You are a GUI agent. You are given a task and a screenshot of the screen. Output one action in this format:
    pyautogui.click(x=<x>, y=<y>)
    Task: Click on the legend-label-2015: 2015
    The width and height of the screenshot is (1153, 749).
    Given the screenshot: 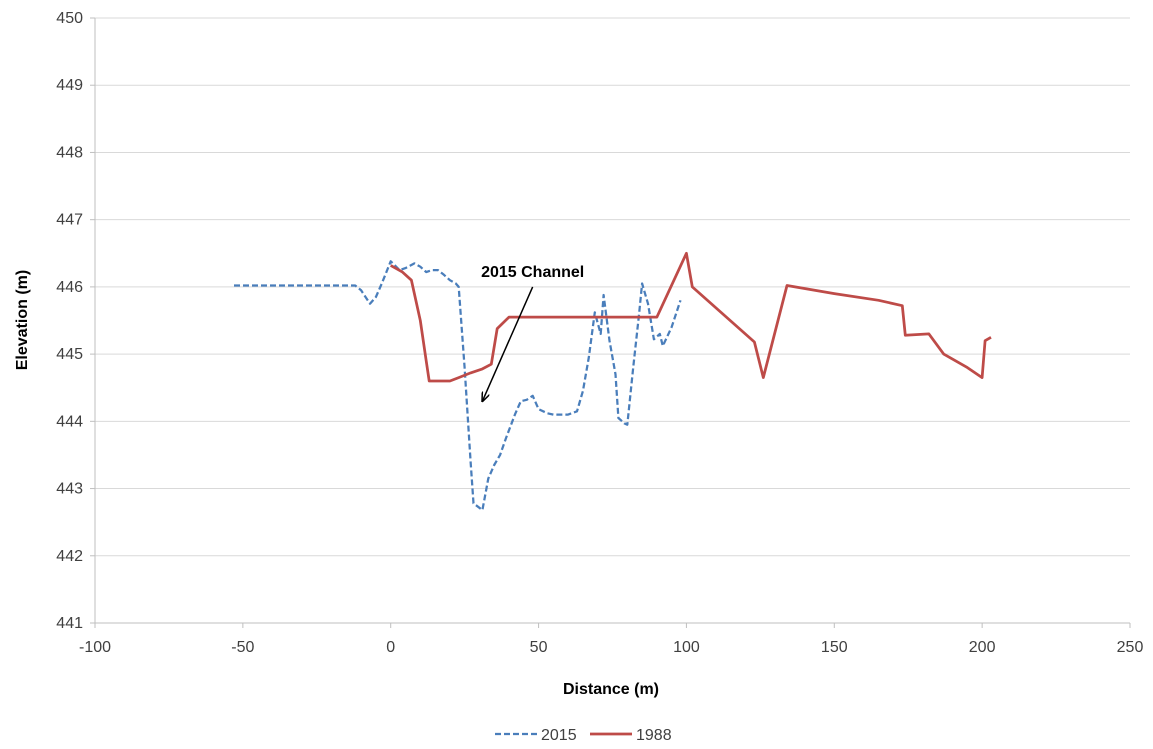 What is the action you would take?
    pyautogui.click(x=559, y=735)
    